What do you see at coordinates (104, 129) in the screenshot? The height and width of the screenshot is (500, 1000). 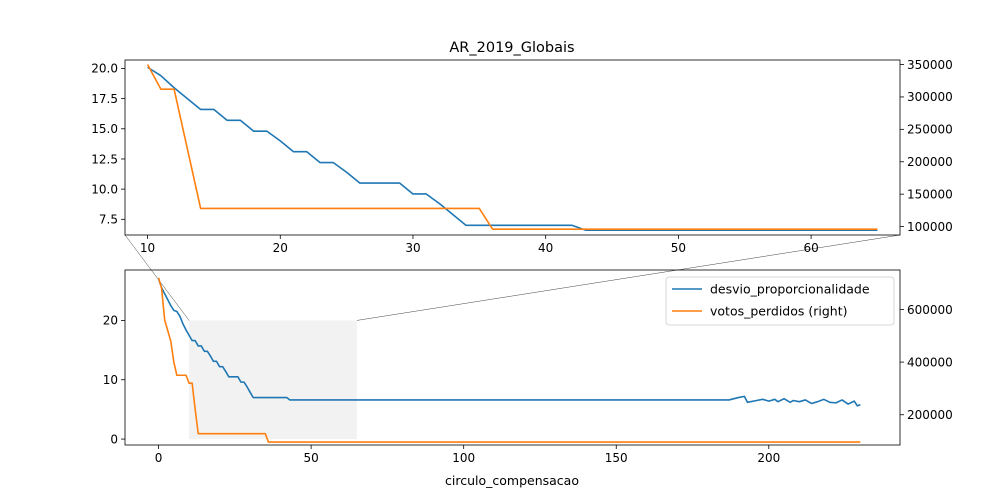 I see `y-left-tick-label: 15.0` at bounding box center [104, 129].